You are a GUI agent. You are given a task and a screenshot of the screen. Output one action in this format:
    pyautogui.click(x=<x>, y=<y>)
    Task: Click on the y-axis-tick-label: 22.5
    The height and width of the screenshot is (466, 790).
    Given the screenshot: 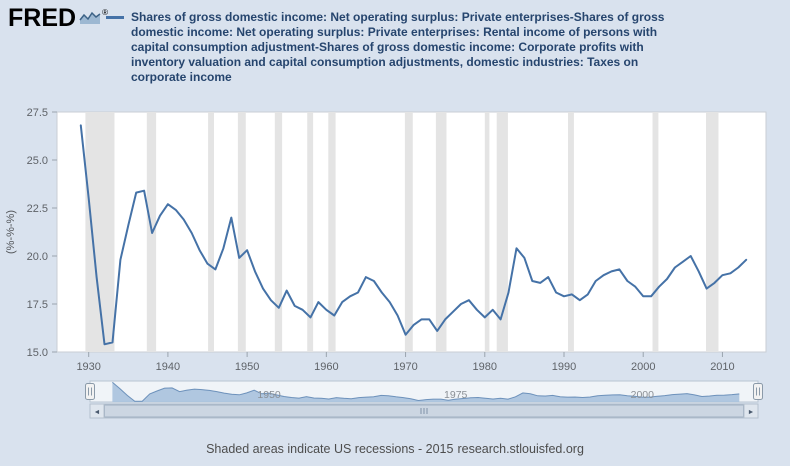 What is the action you would take?
    pyautogui.click(x=37, y=209)
    